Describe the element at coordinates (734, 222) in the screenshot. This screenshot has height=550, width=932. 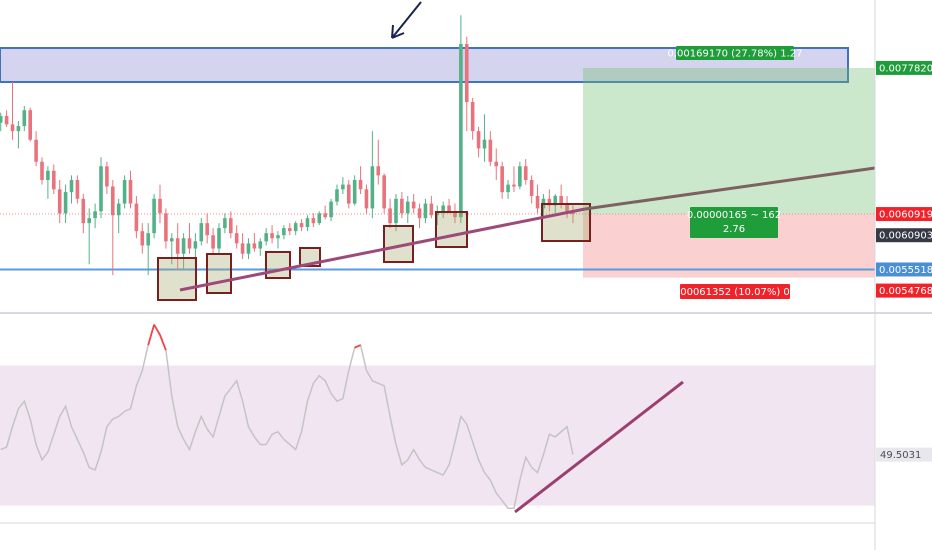
I see `entry-label-box` at that location.